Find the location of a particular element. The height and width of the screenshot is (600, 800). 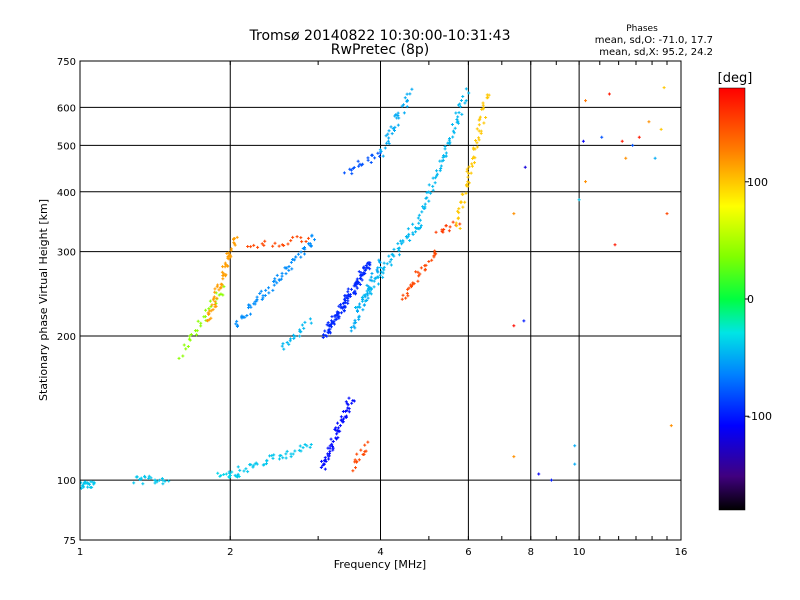

phase-legend-title: Phases is located at coordinates (642, 29).